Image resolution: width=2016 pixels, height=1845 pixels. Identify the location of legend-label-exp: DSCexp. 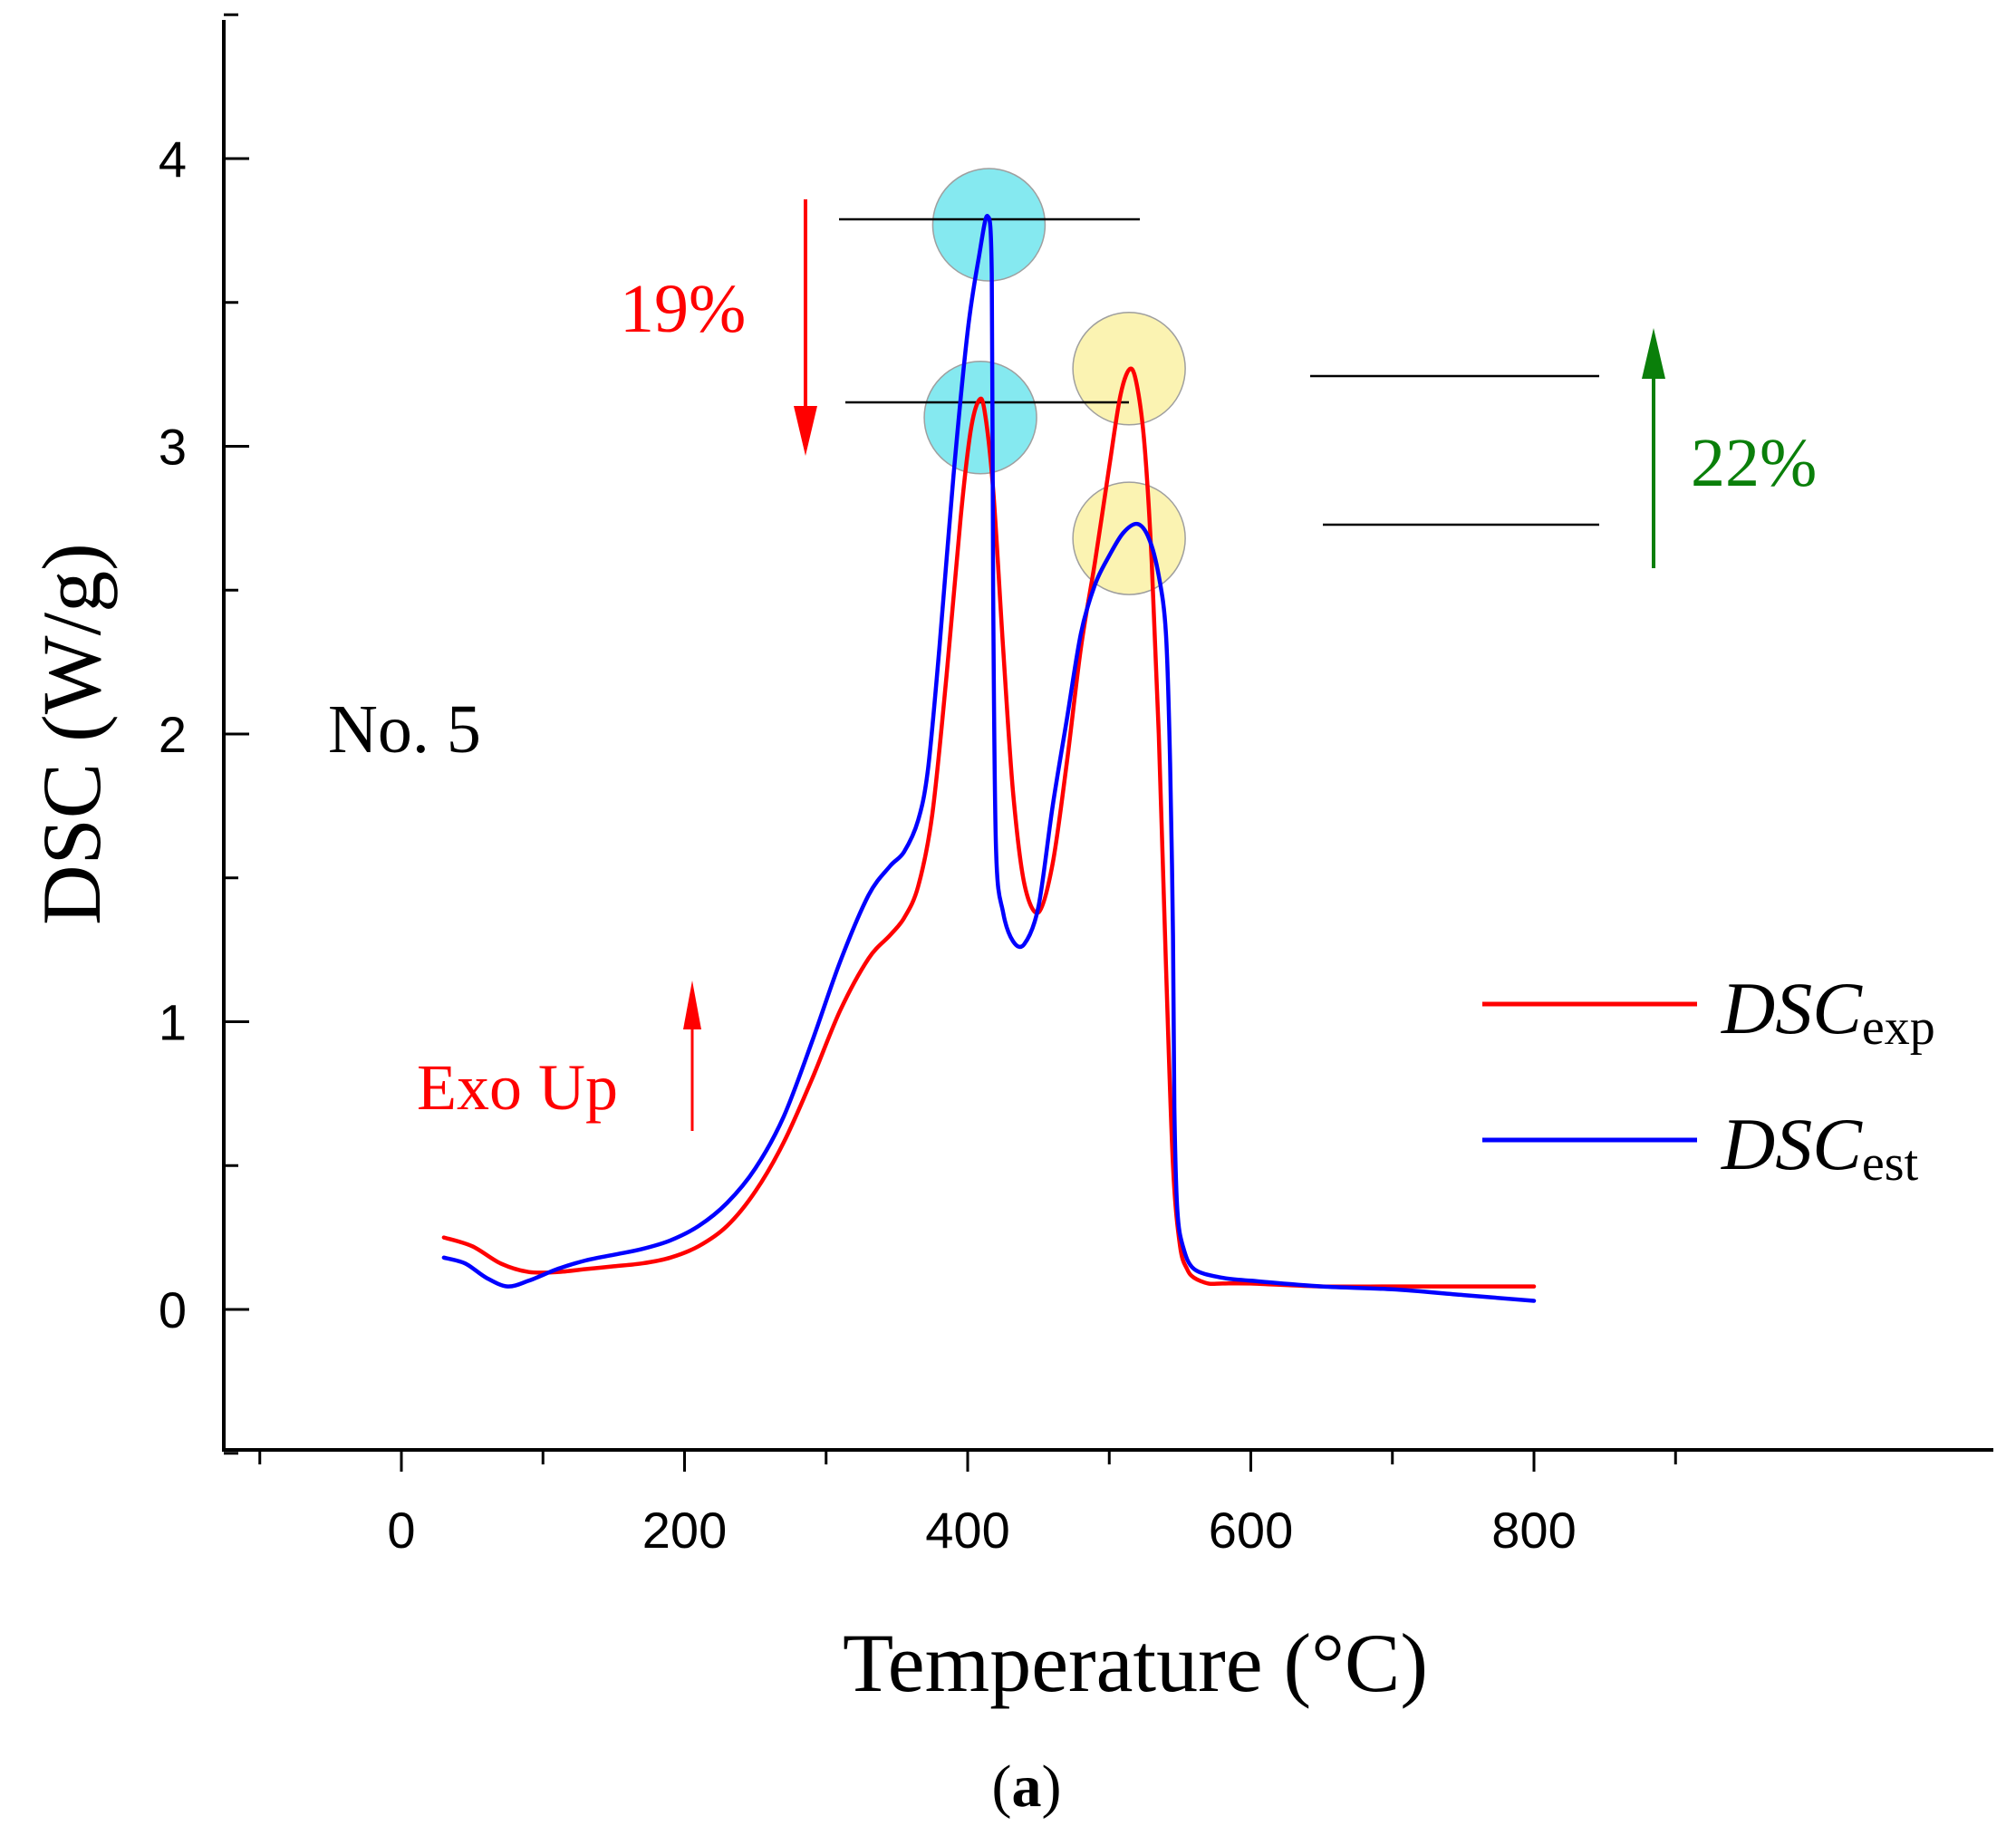
(1828, 1011).